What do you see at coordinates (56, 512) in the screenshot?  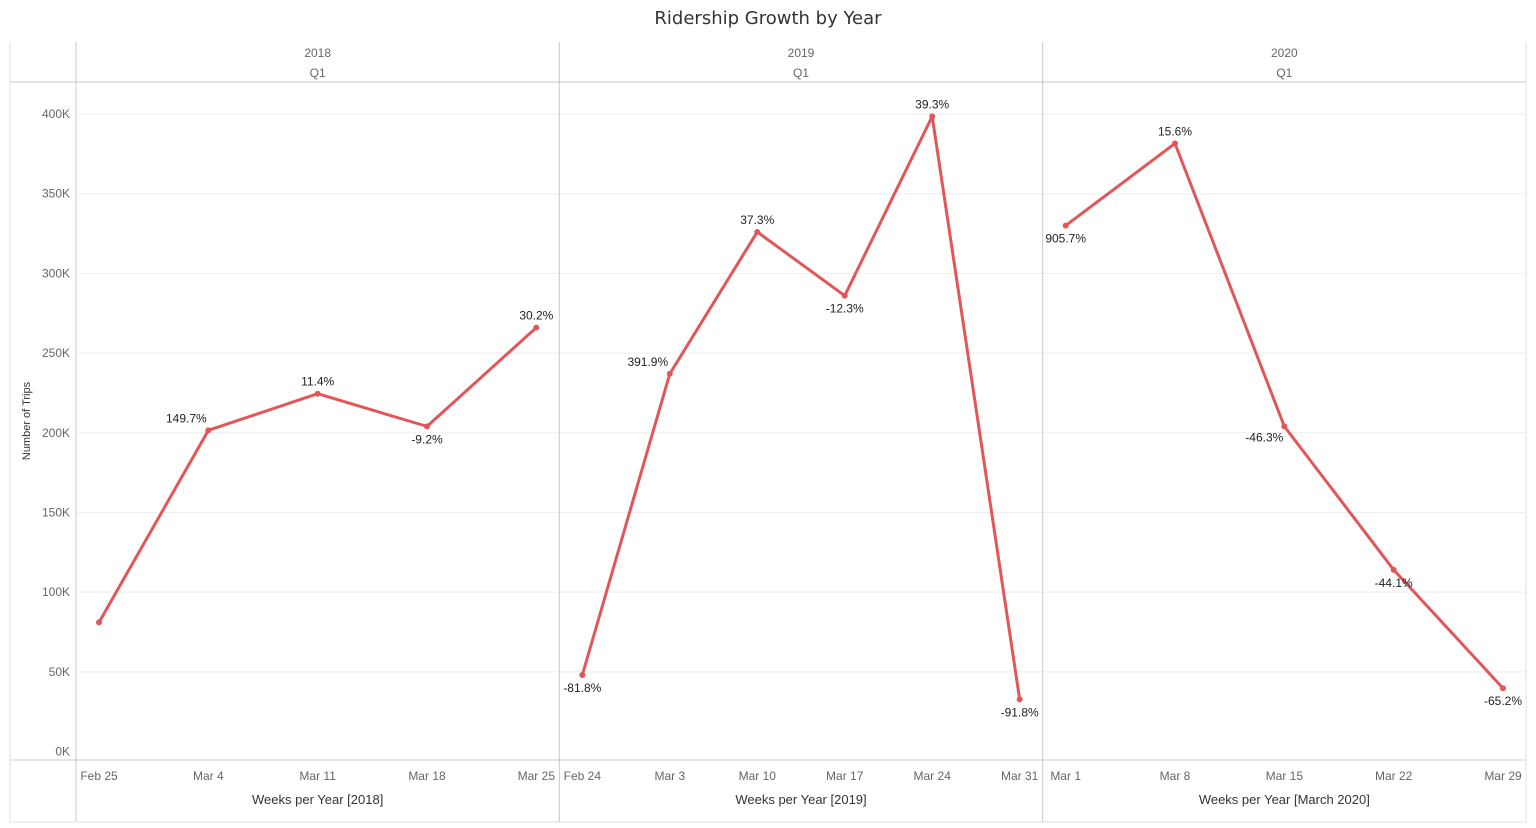 I see `y-tick-label: 150K` at bounding box center [56, 512].